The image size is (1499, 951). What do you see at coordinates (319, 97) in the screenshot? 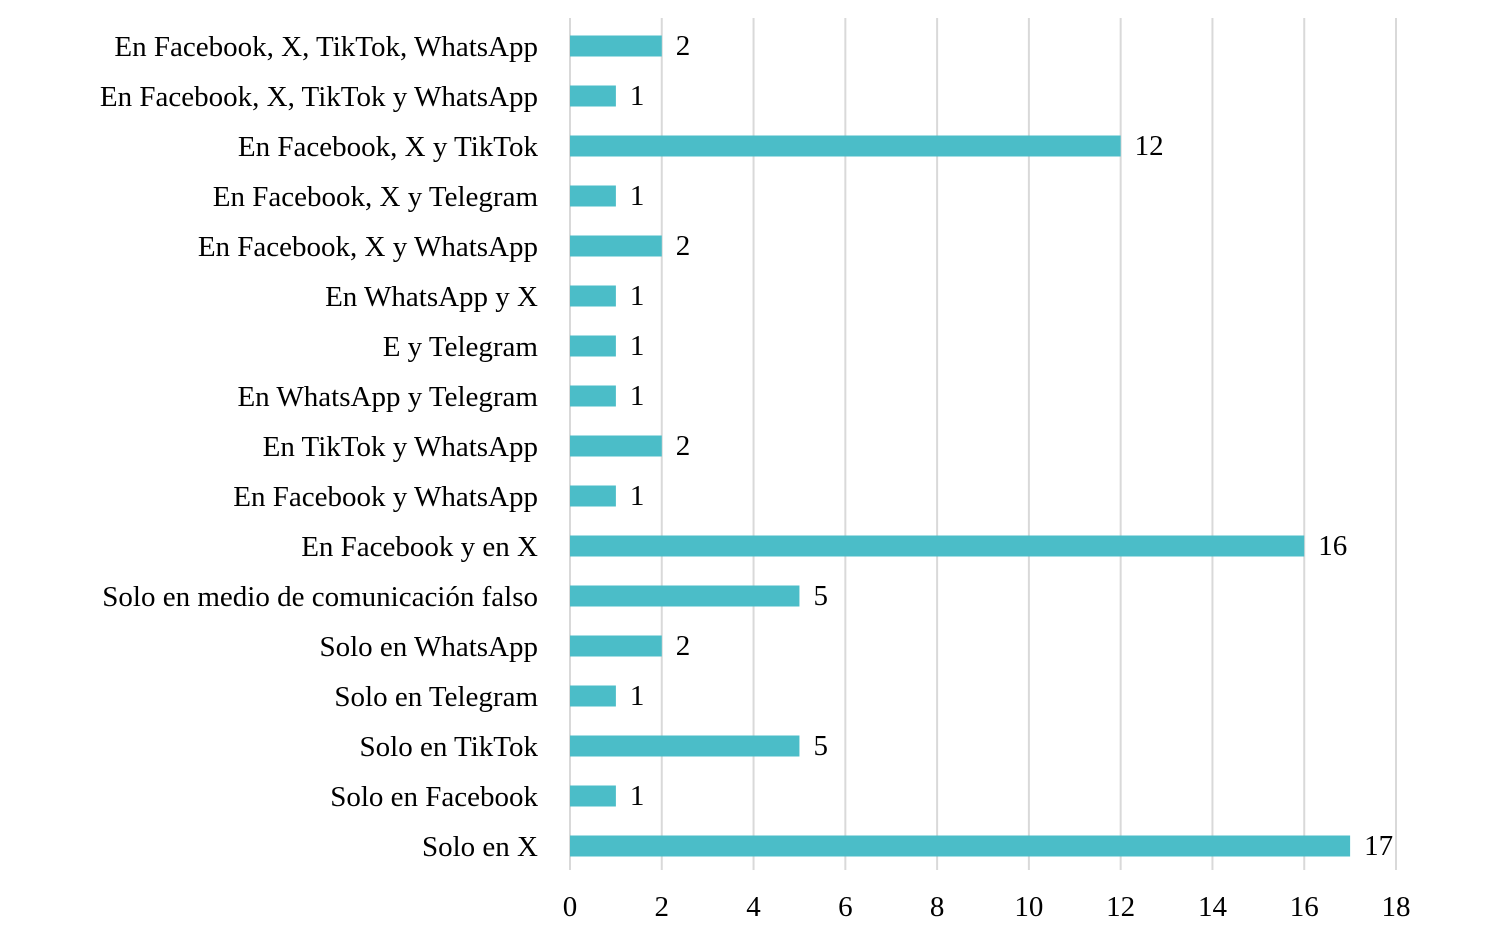
I see `category-label: En Facebook, X, TikTok y WhatsApp` at bounding box center [319, 97].